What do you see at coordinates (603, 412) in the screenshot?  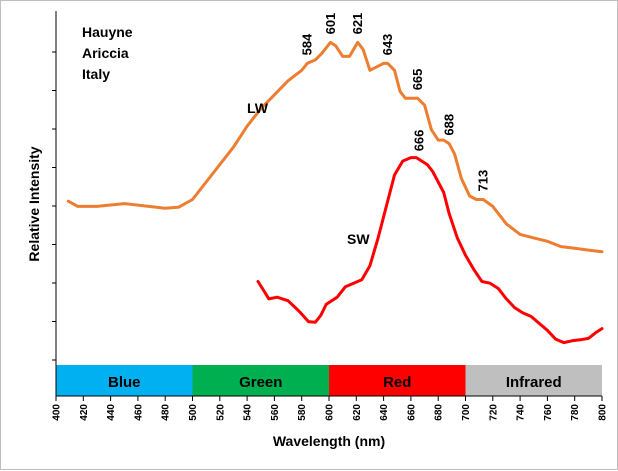 I see `x-tick-label: 800` at bounding box center [603, 412].